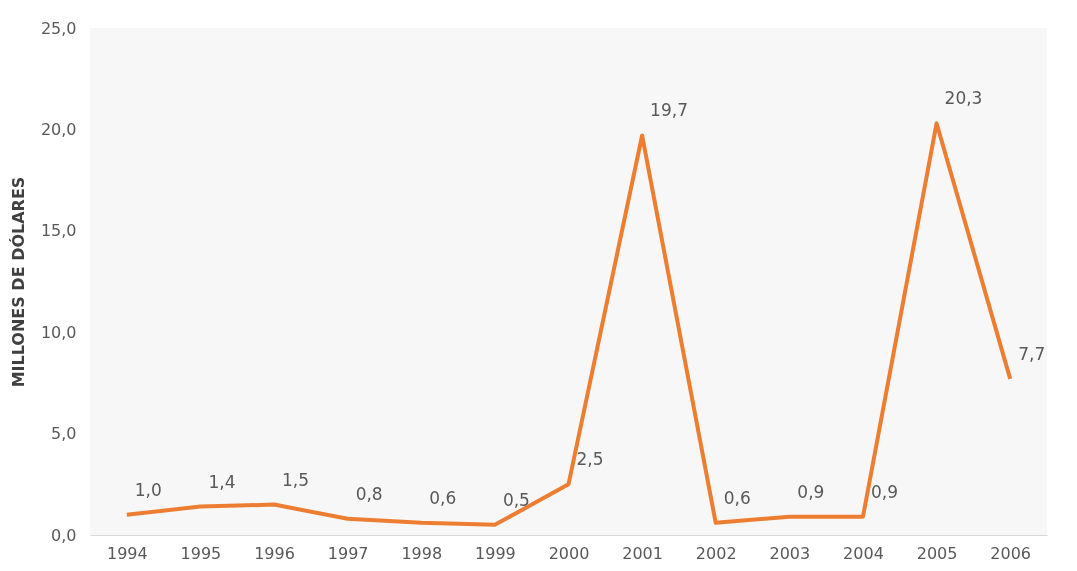 The height and width of the screenshot is (571, 1077). What do you see at coordinates (64, 535) in the screenshot?
I see `y-tick-label: 0,0` at bounding box center [64, 535].